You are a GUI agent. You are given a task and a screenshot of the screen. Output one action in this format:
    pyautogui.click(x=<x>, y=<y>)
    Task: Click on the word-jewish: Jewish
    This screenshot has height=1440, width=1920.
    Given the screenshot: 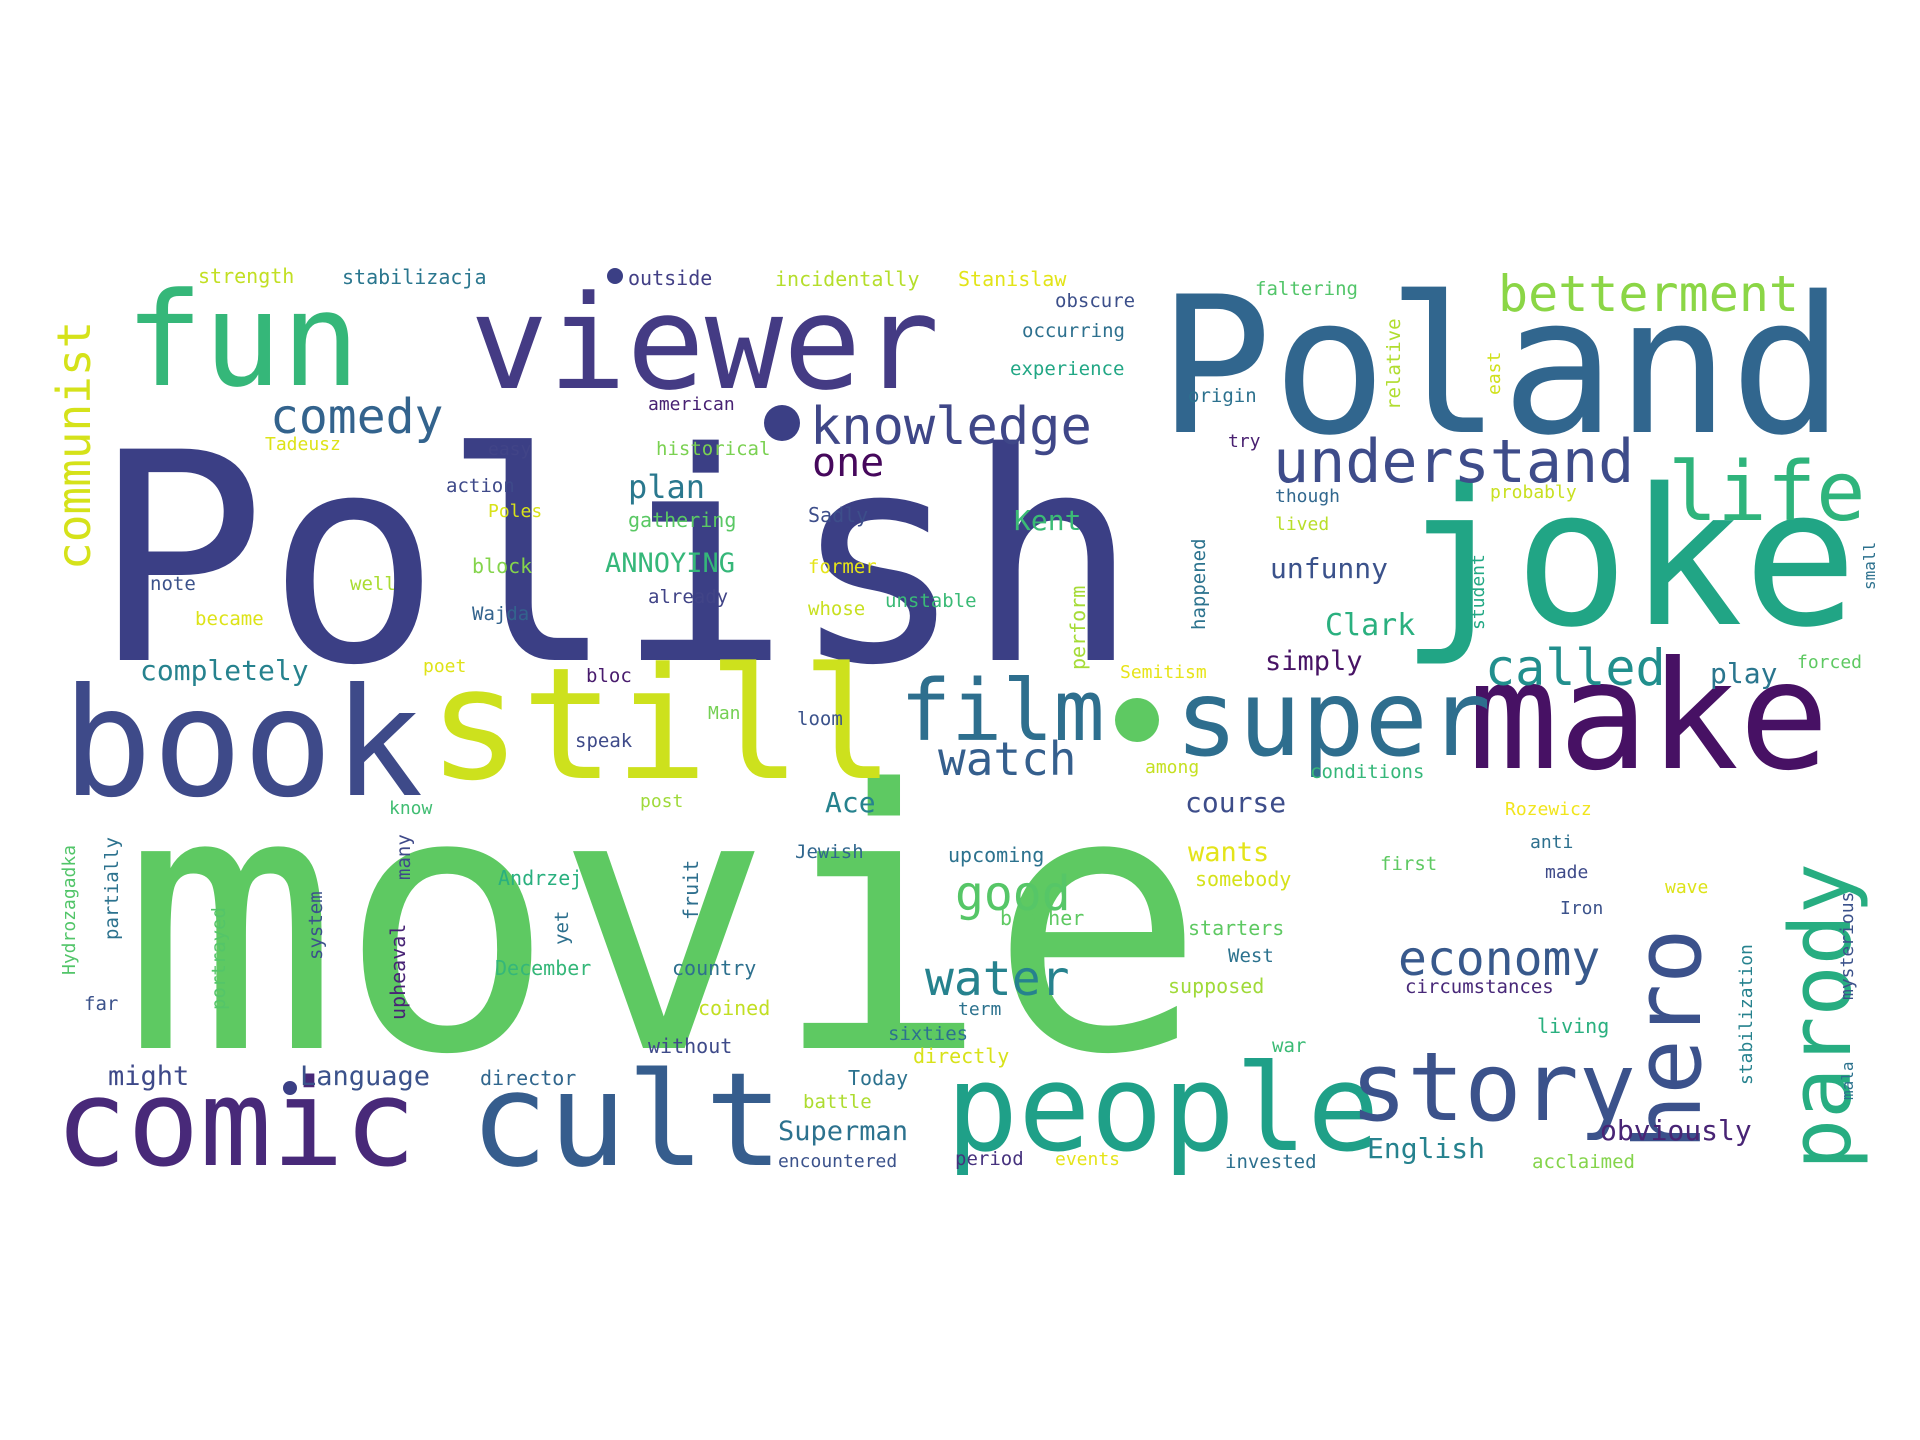 What is the action you would take?
    pyautogui.click(x=829, y=852)
    